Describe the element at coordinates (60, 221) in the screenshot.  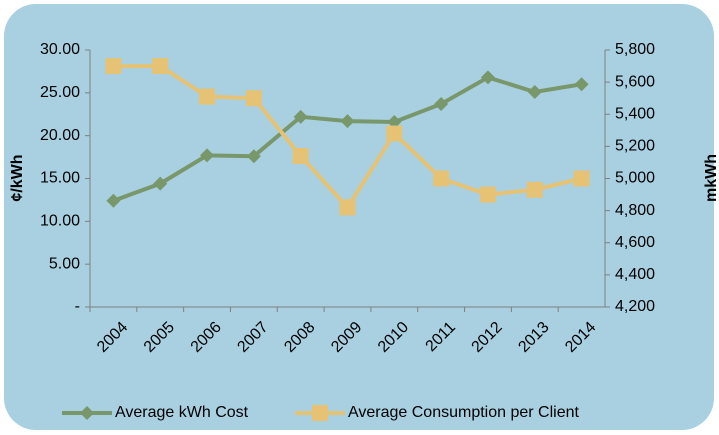
I see `y-tick-label: 10.00` at that location.